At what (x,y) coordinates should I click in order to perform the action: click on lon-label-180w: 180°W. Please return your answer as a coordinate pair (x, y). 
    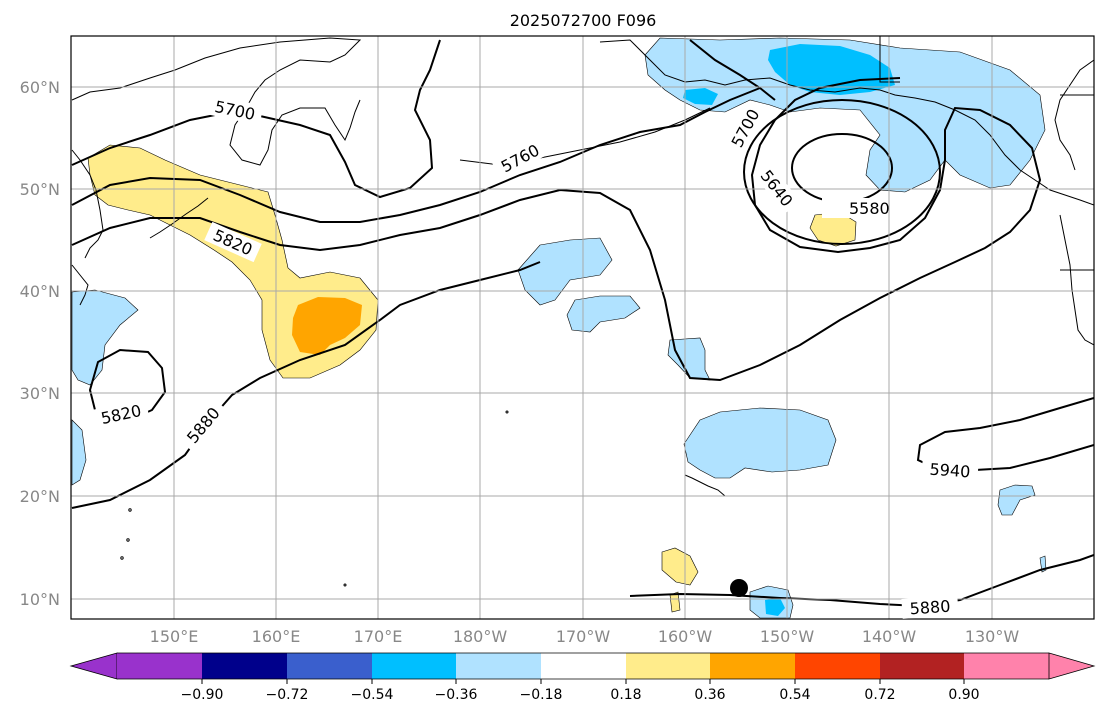
    Looking at the image, I should click on (480, 636).